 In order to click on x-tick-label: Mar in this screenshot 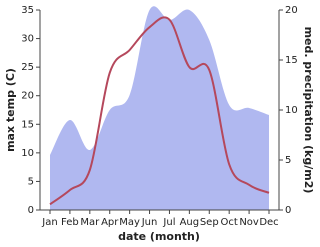, I will do `click(90, 222)`.